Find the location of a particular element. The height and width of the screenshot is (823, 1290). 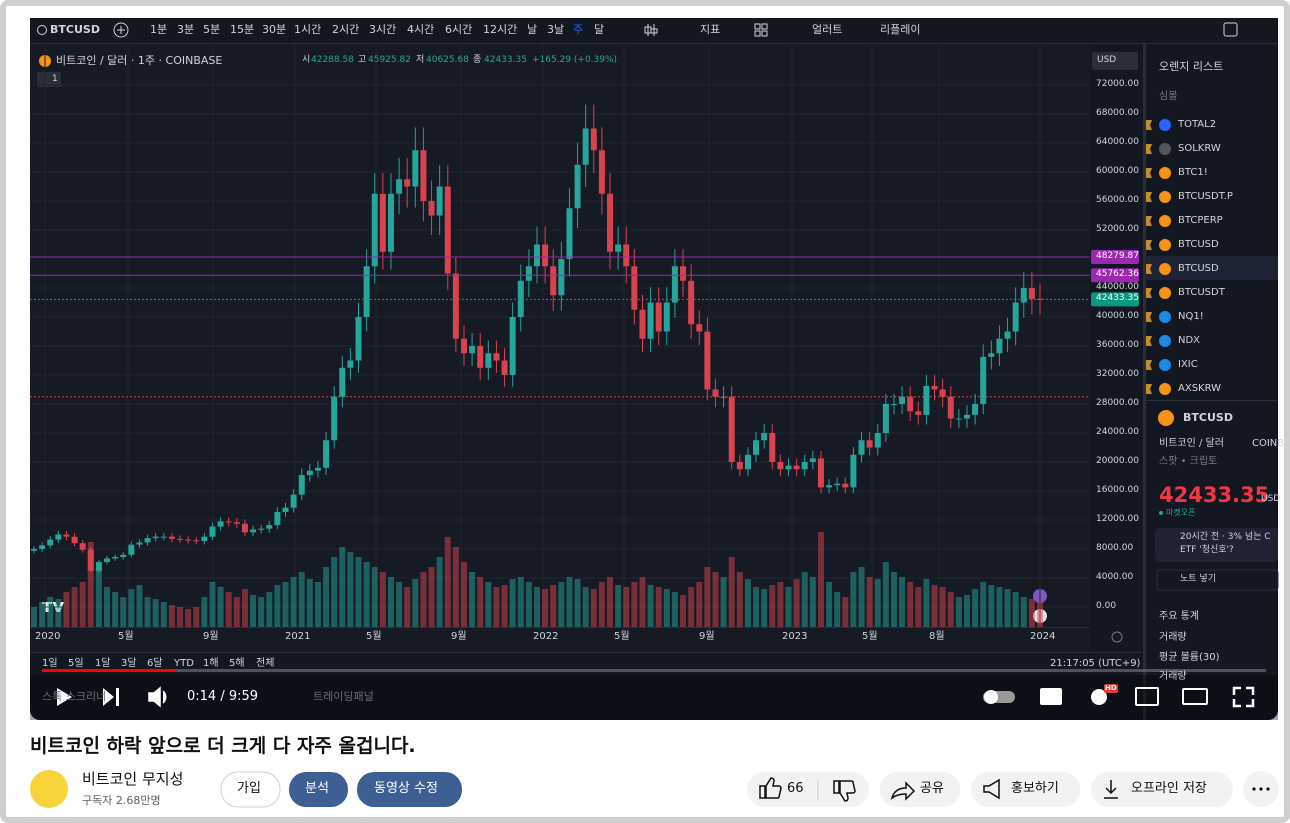

range-button: 5일 is located at coordinates (76, 663).